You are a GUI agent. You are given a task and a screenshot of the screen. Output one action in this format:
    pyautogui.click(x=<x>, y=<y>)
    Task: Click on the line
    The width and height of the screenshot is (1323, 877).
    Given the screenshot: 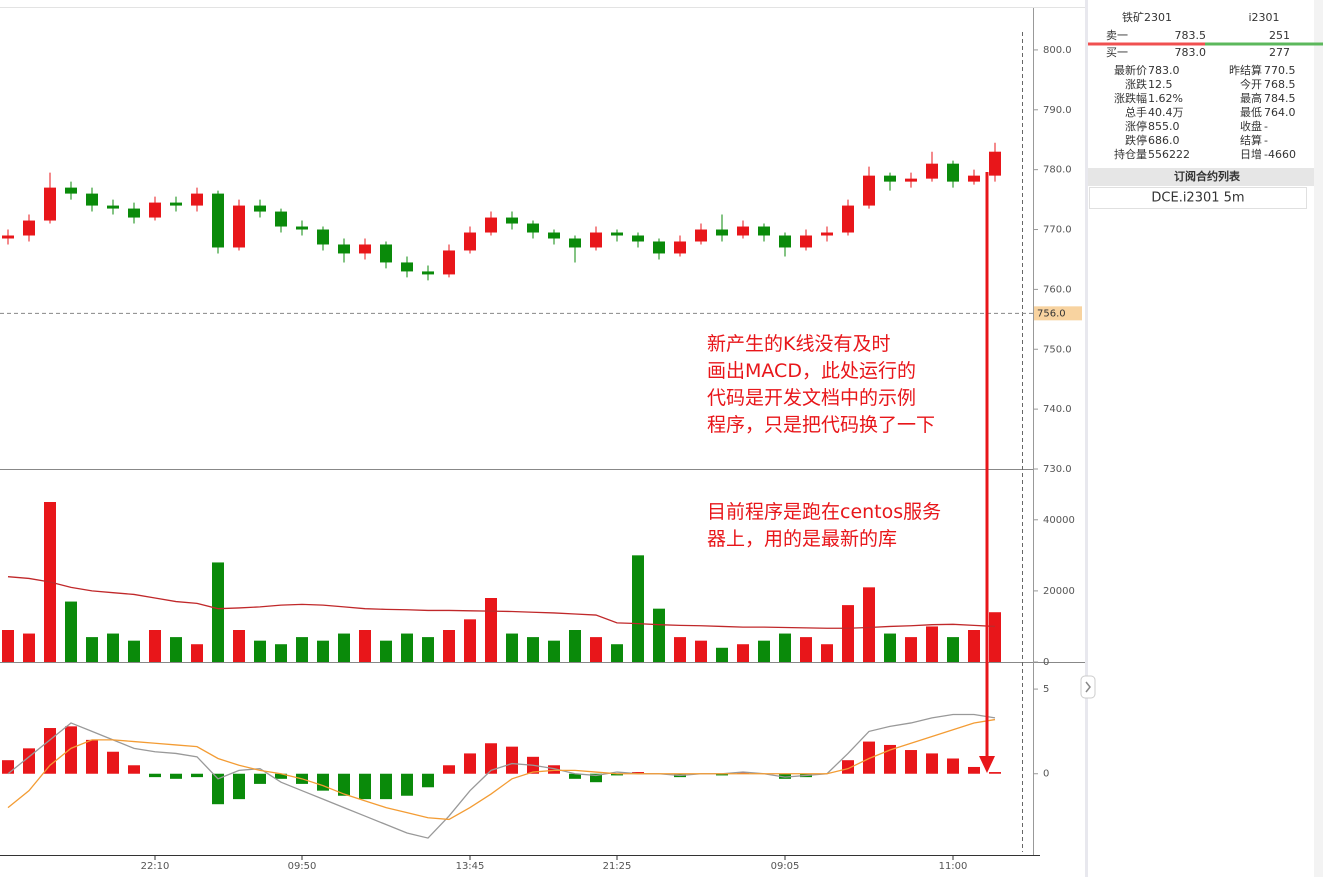 What is the action you would take?
    pyautogui.click(x=501, y=602)
    